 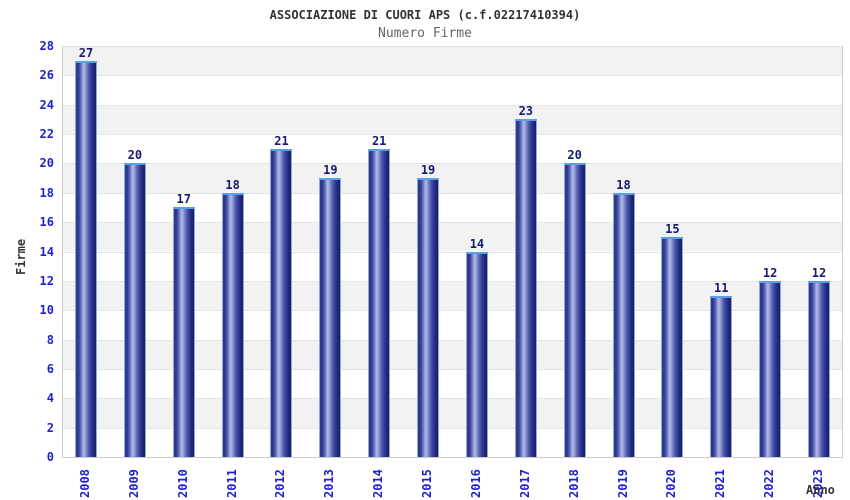 I want to click on x-tick-2015: 2015, so click(x=427, y=483).